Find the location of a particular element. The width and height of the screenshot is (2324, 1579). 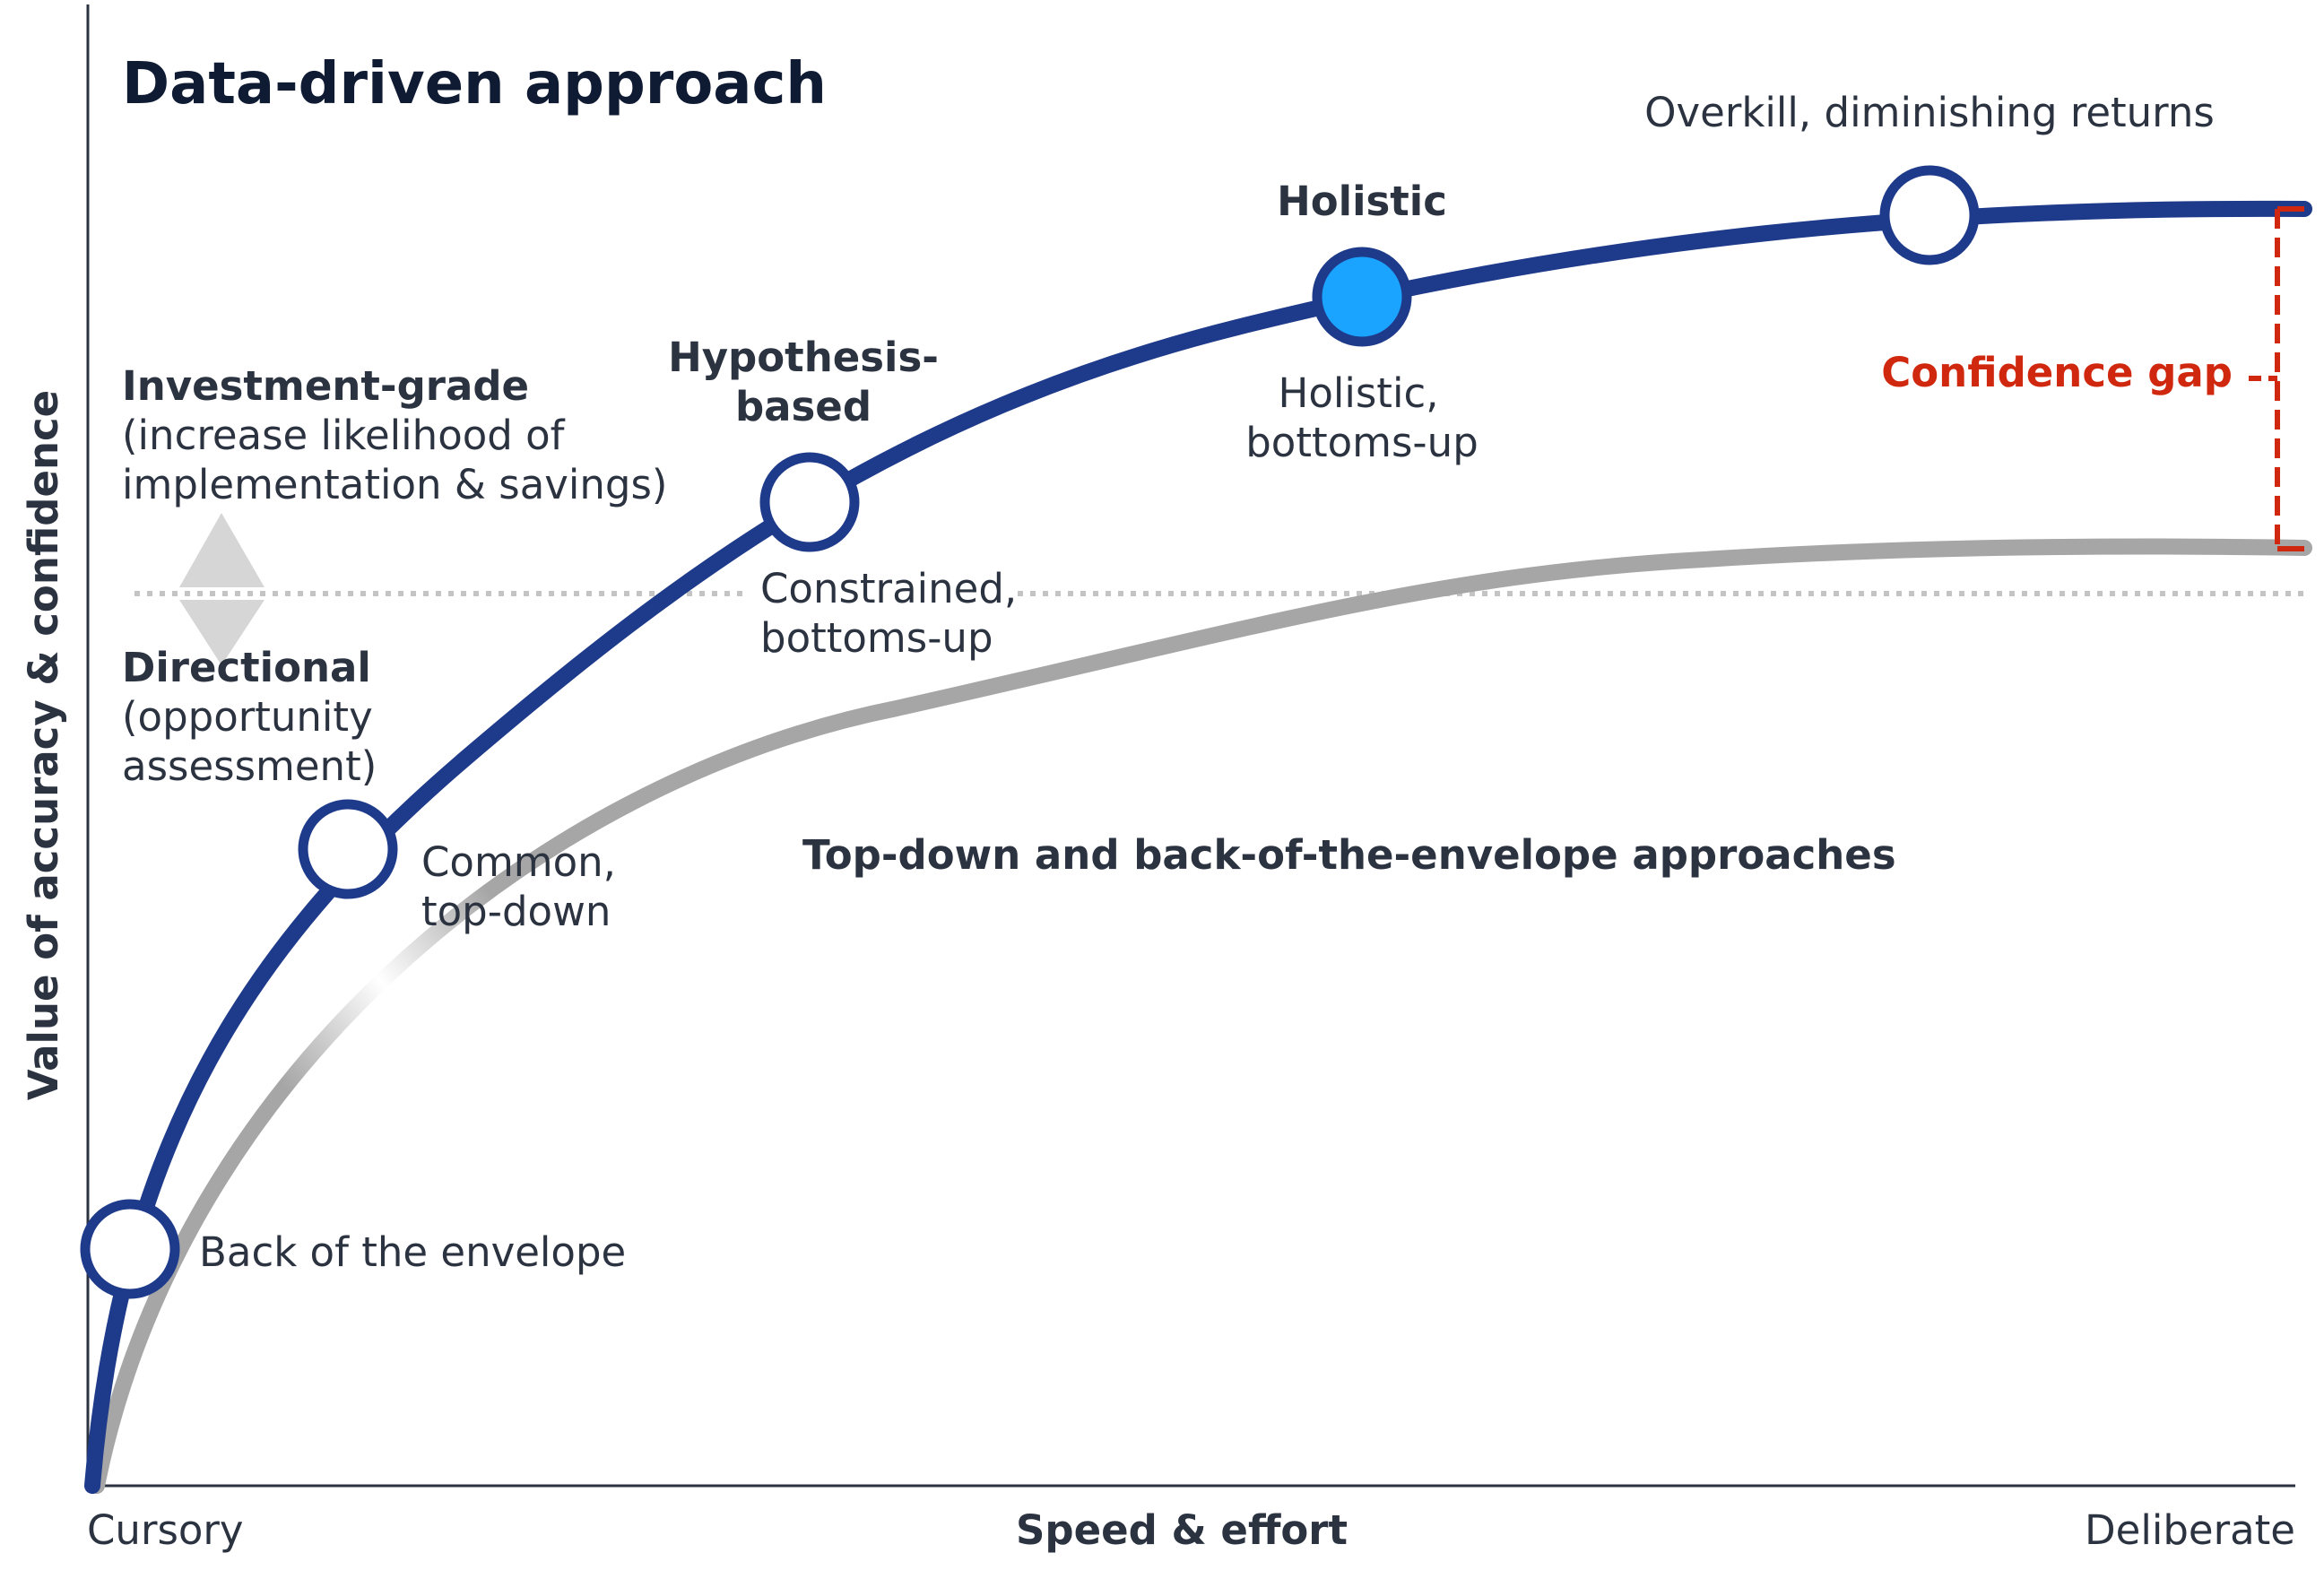

confidence-gap-bracket is located at coordinates (2276, 378).